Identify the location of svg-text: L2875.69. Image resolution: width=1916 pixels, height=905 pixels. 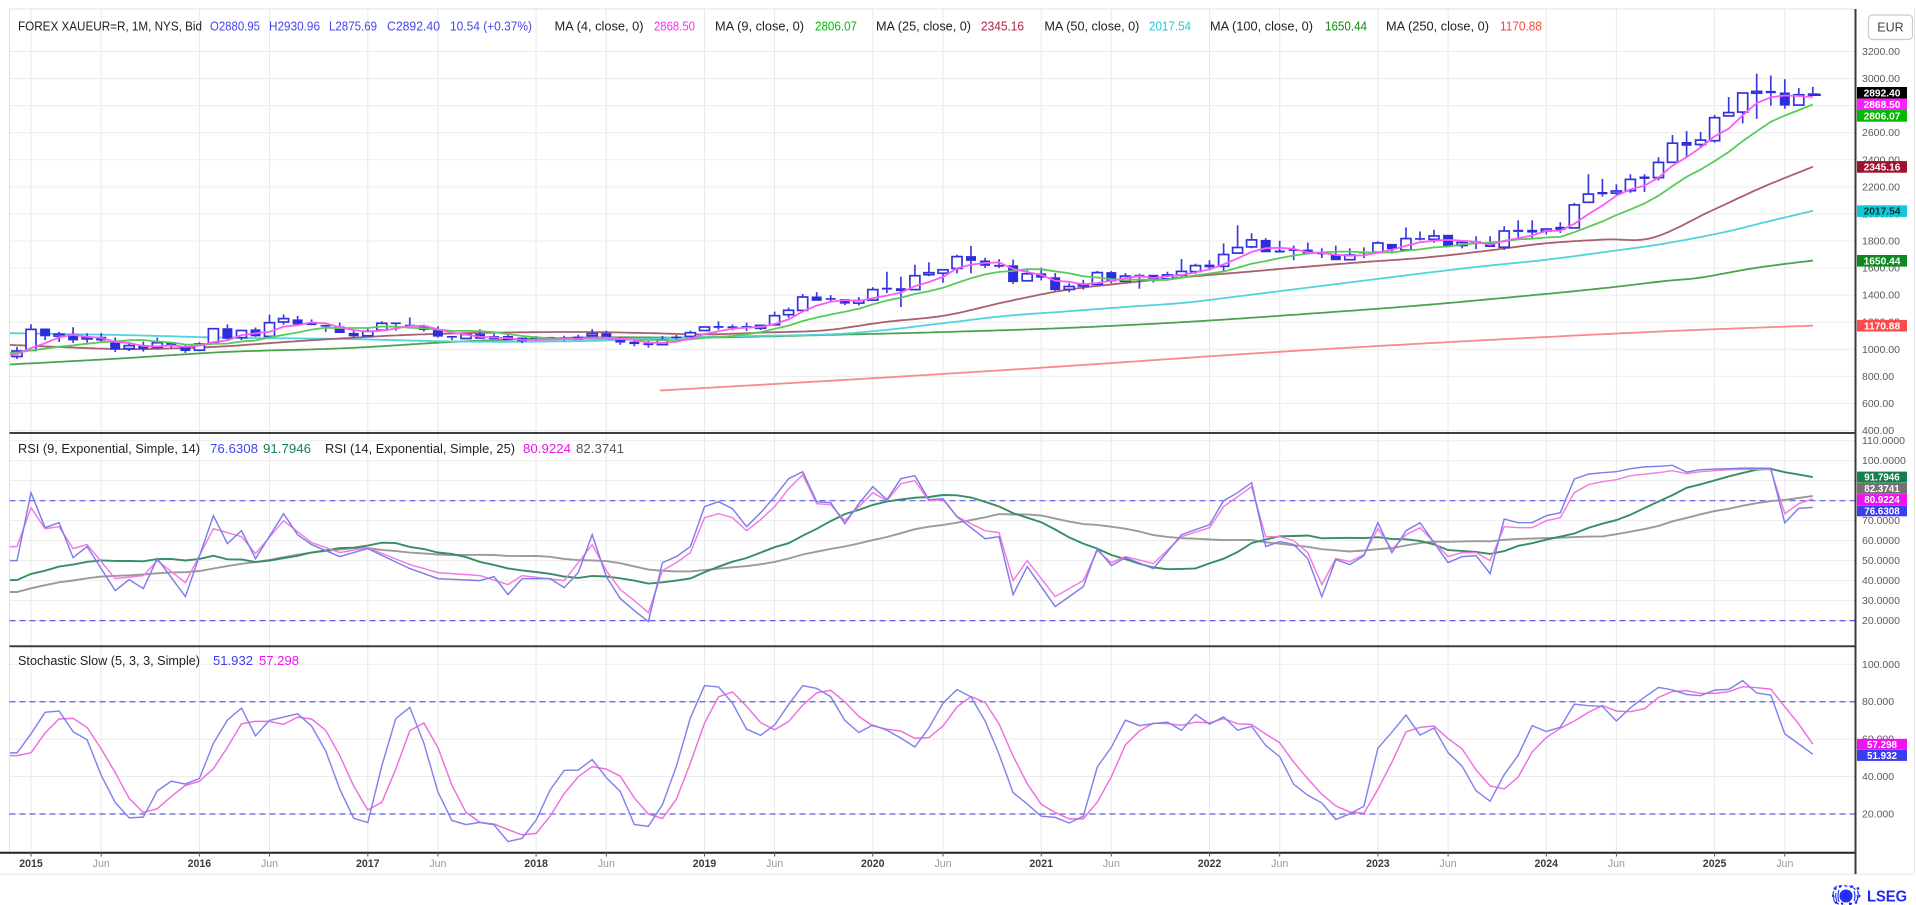
(353, 27).